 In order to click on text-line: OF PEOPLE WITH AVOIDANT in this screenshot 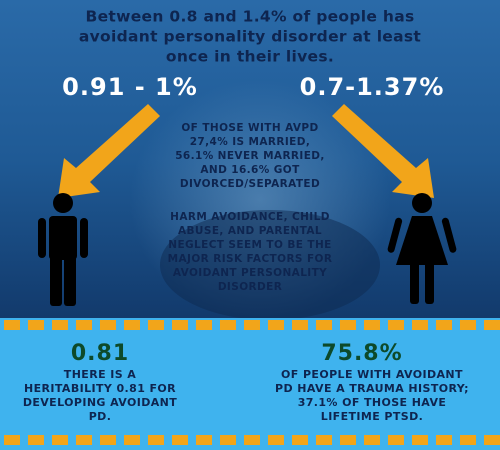, I will do `click(372, 374)`.